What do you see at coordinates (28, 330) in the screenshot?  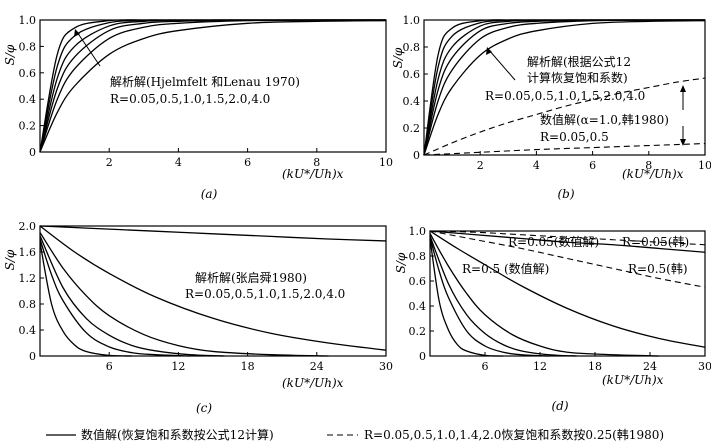 I see `panel-c-y-tick-label: 0.4` at bounding box center [28, 330].